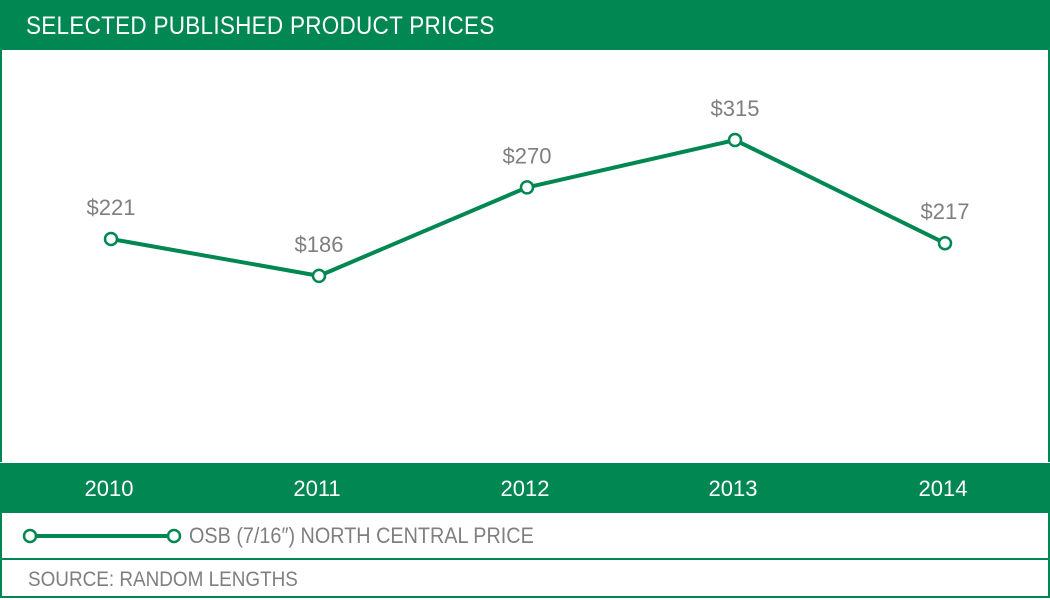 The width and height of the screenshot is (1050, 600). Describe the element at coordinates (111, 207) in the screenshot. I see `data-label: $221` at that location.